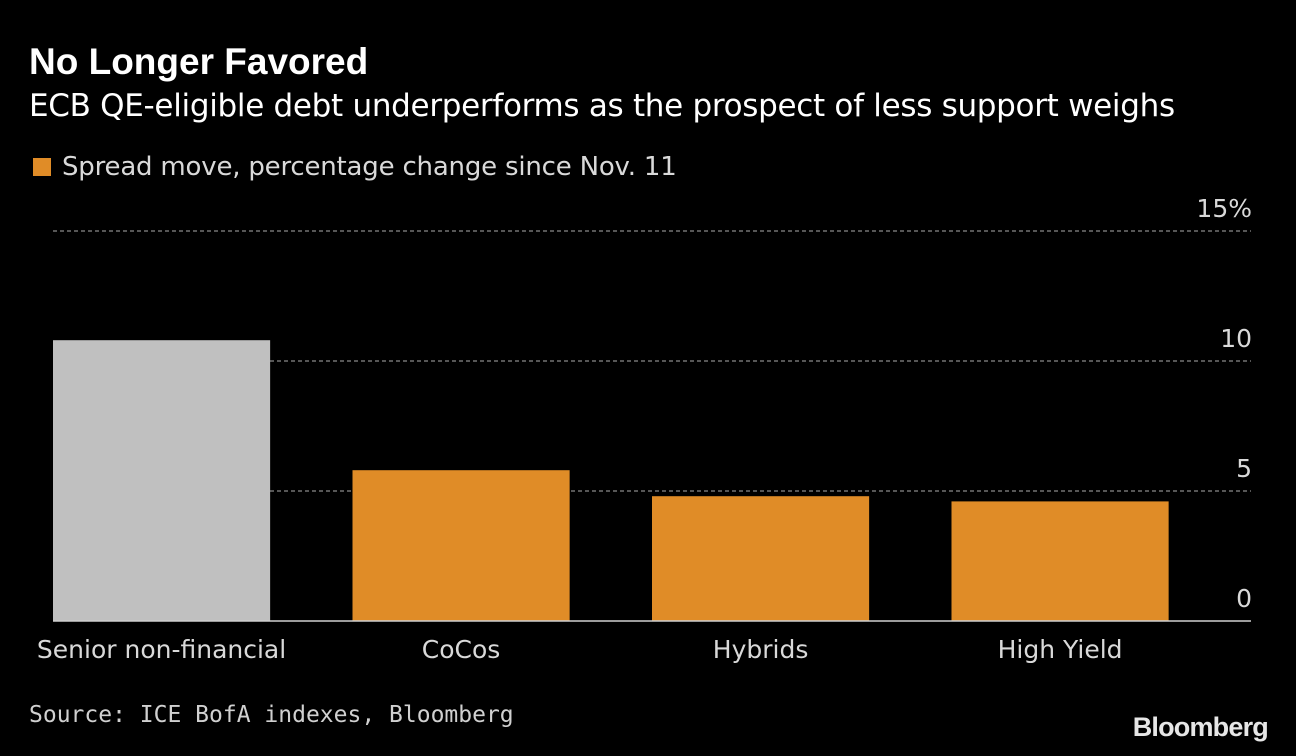  I want to click on bloomberg-logo: Bloomberg, so click(1200, 727).